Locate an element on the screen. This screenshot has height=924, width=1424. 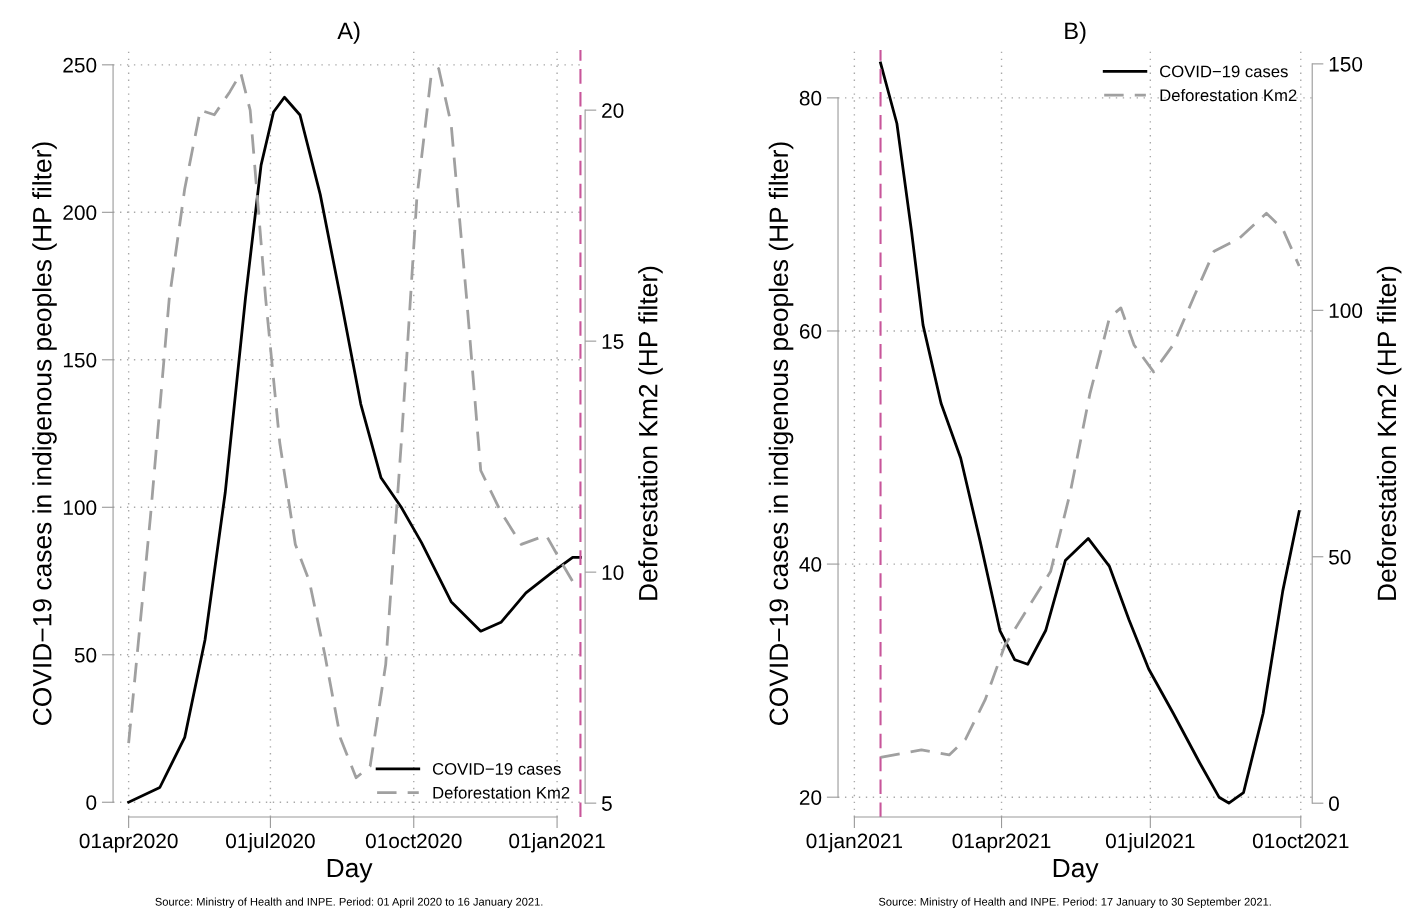
y-tick-label: 100 is located at coordinates (80, 508).